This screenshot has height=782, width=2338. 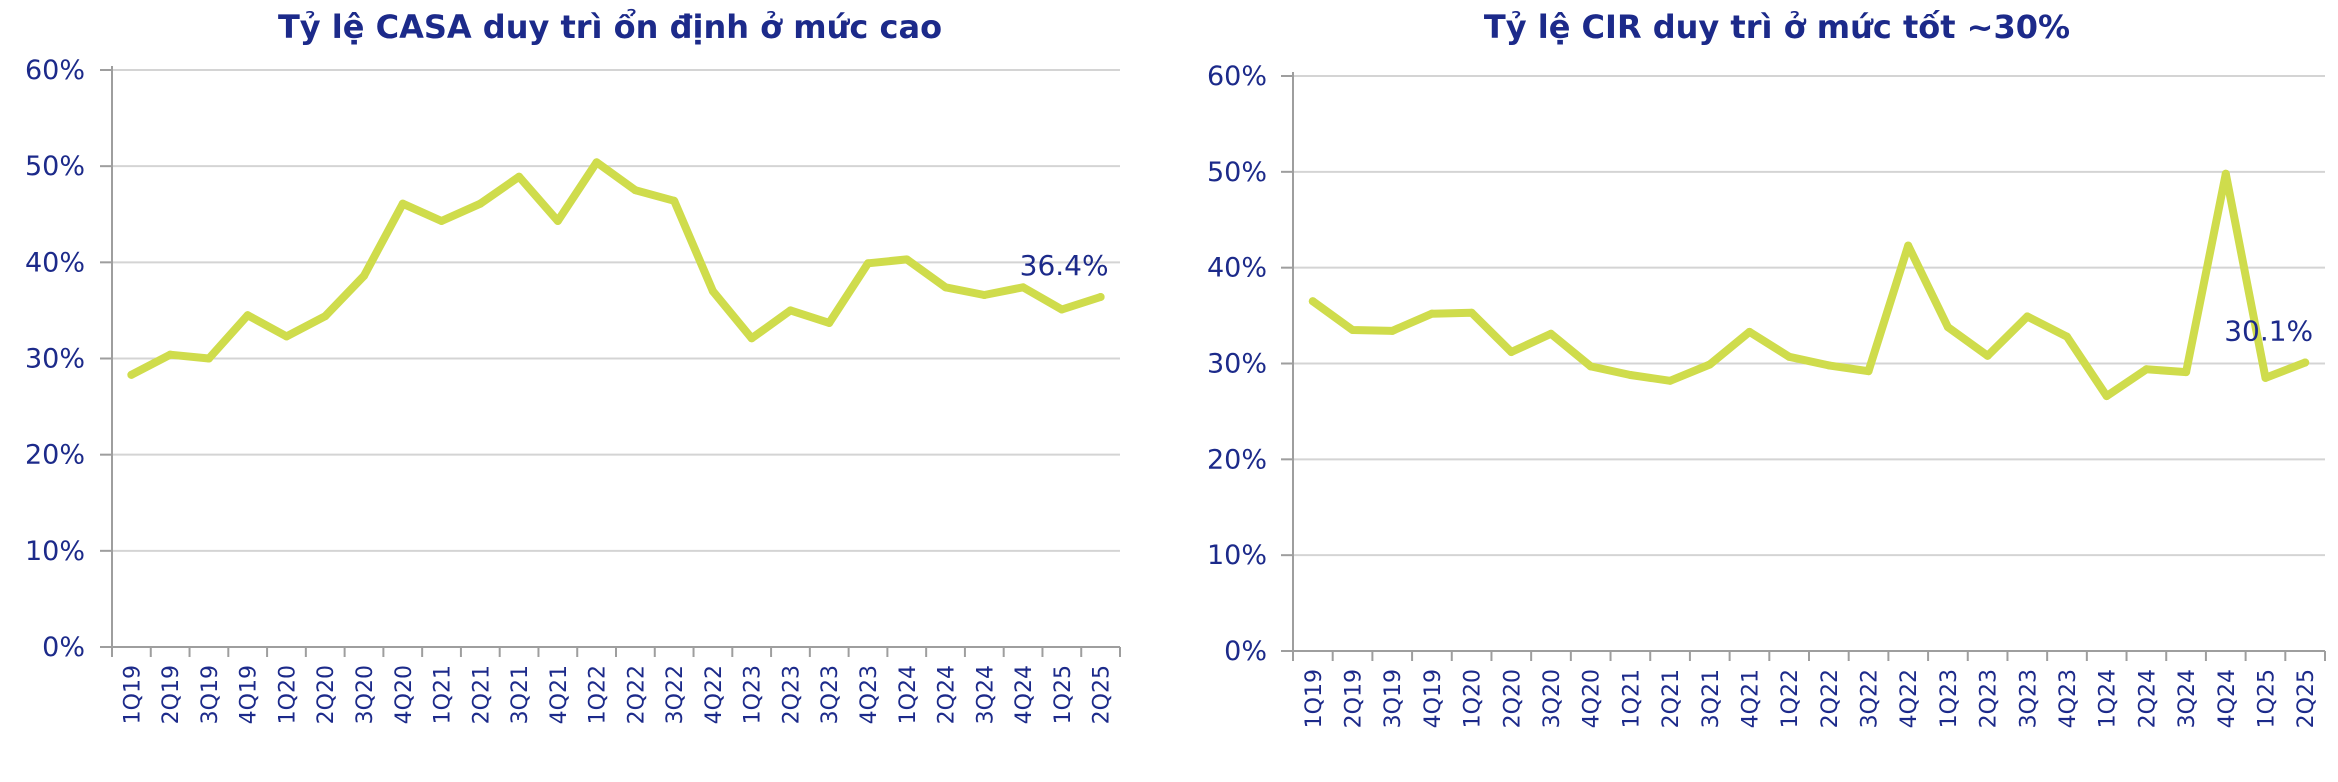 I want to click on casa-y-tick-label: 50%, so click(x=55, y=166).